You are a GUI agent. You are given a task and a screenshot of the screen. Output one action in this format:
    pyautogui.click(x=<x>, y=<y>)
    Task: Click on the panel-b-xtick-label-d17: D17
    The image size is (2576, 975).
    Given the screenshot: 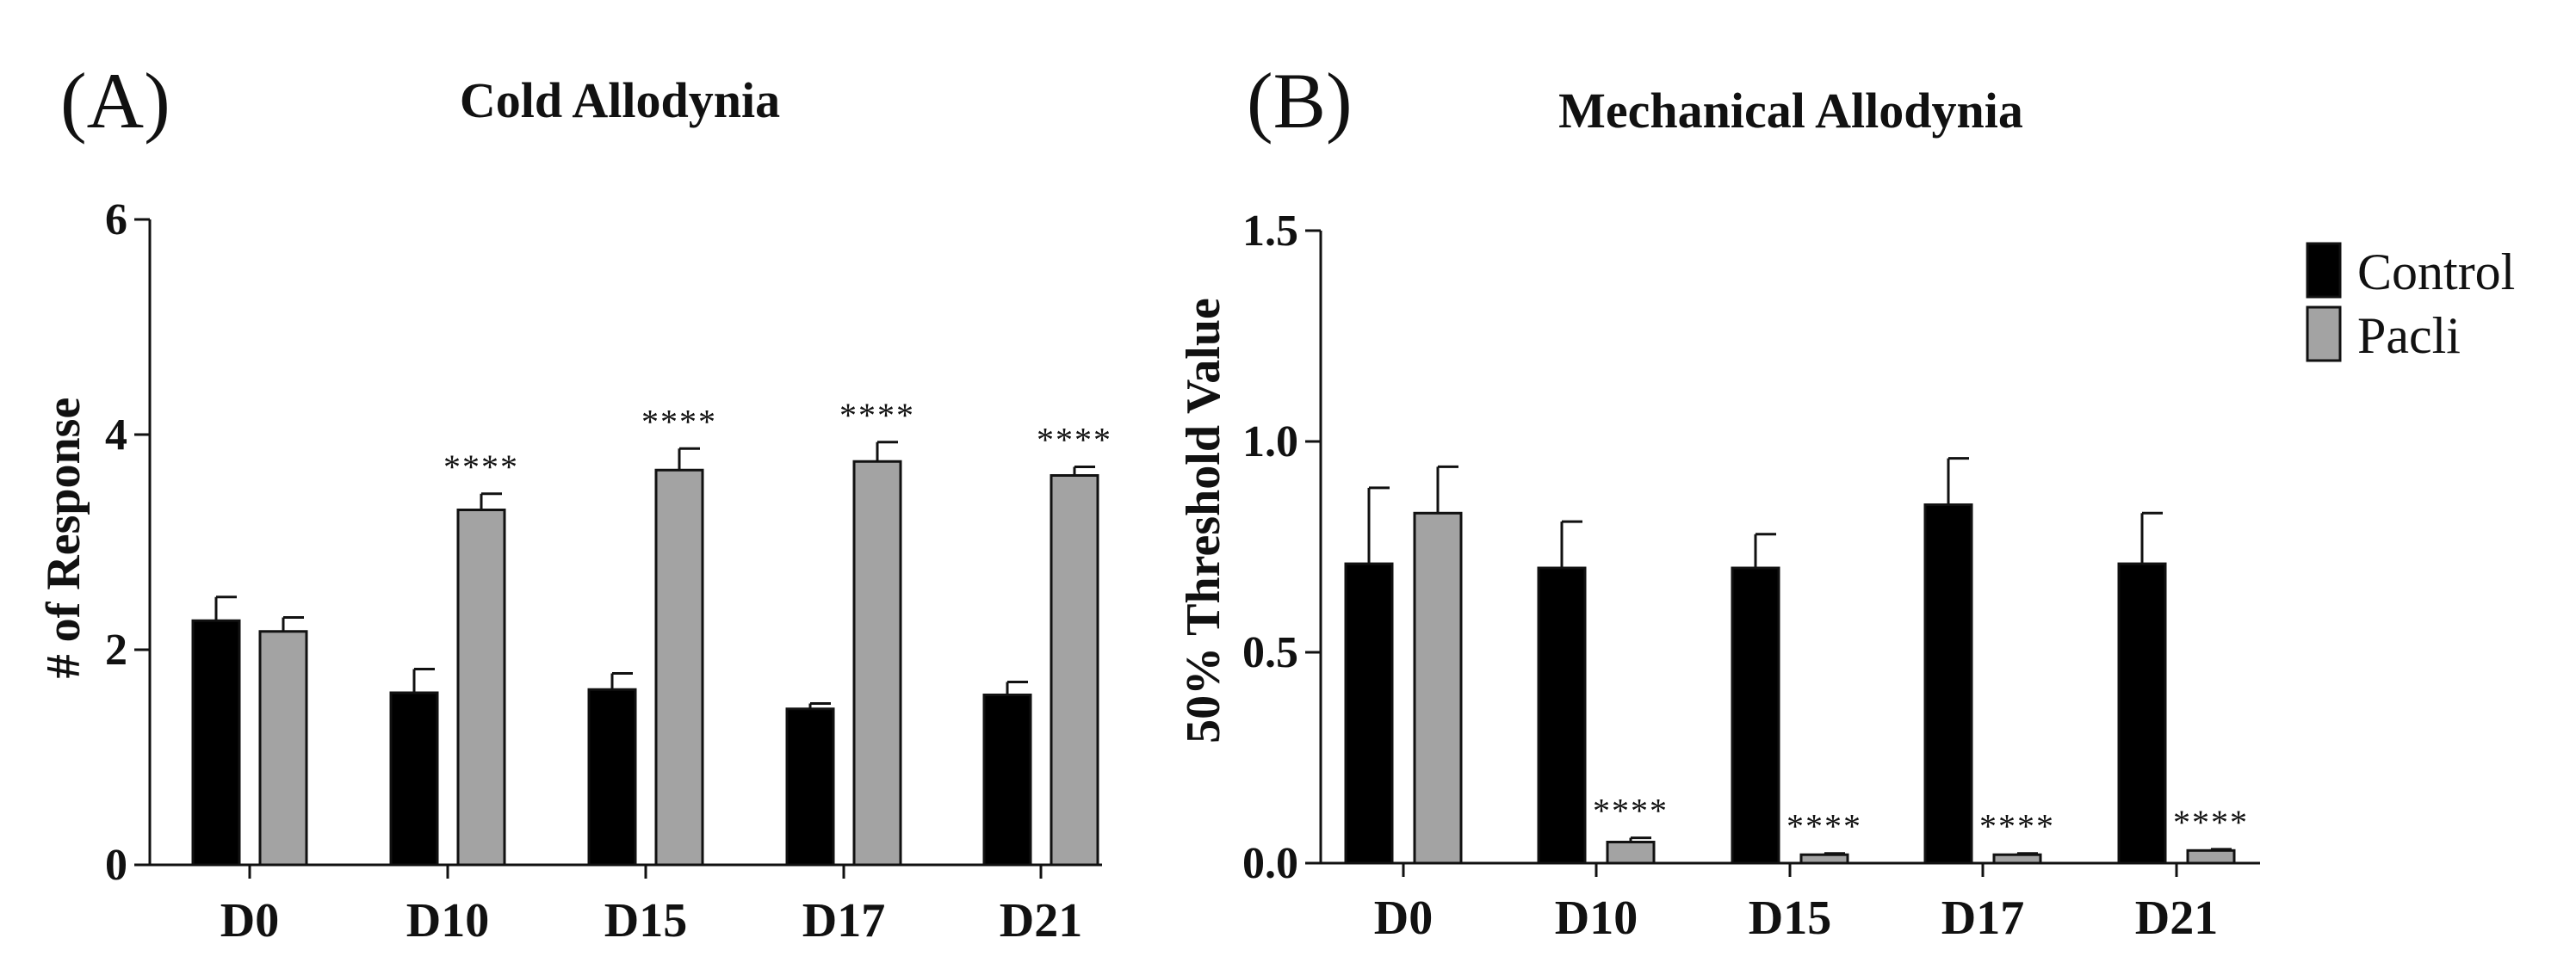 What is the action you would take?
    pyautogui.click(x=1982, y=918)
    